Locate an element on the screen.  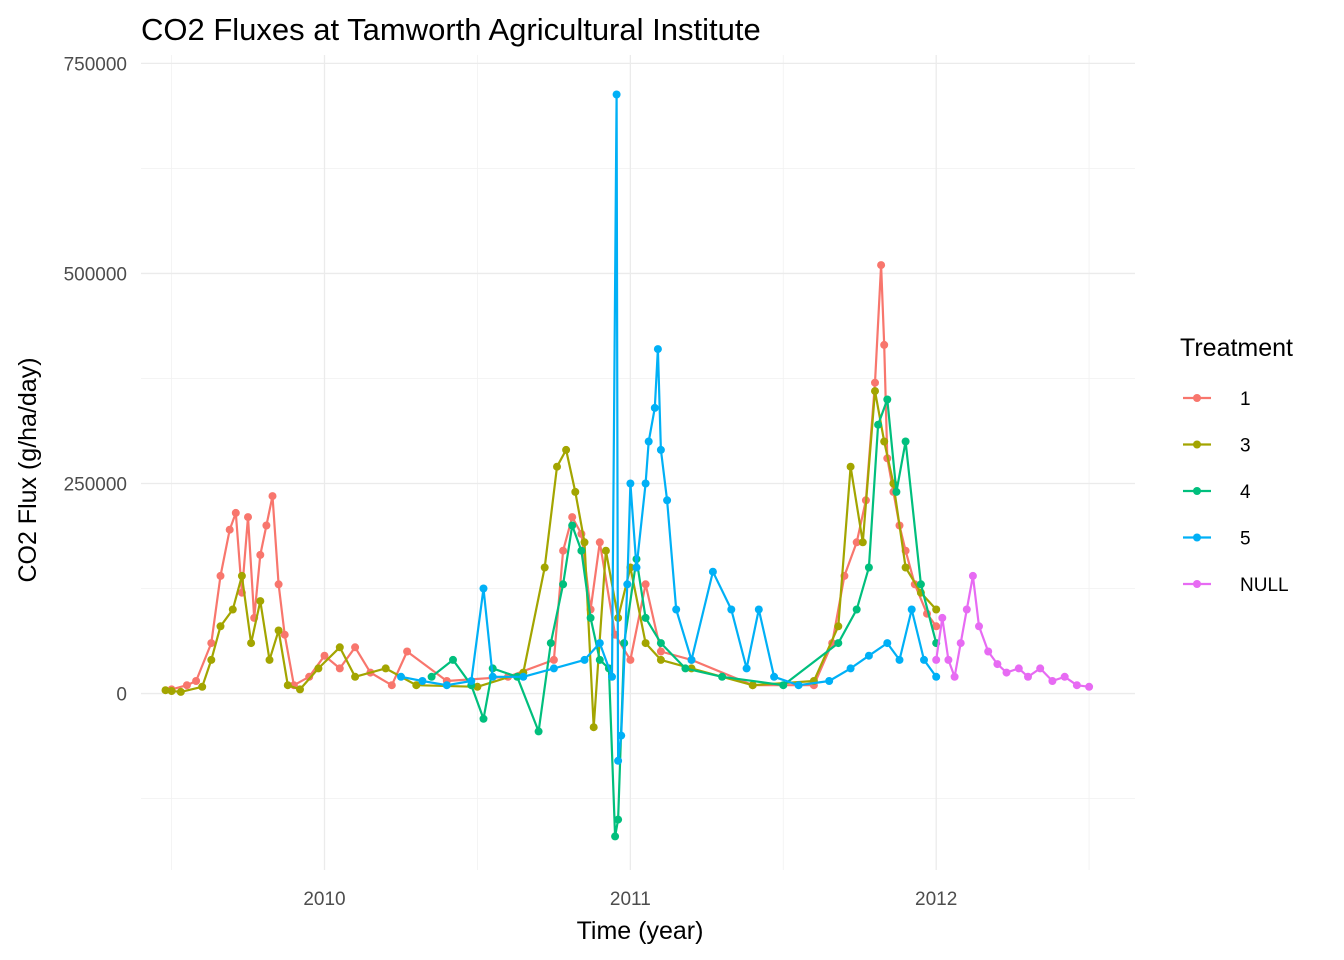
legend-item-1: 1 is located at coordinates (1217, 399).